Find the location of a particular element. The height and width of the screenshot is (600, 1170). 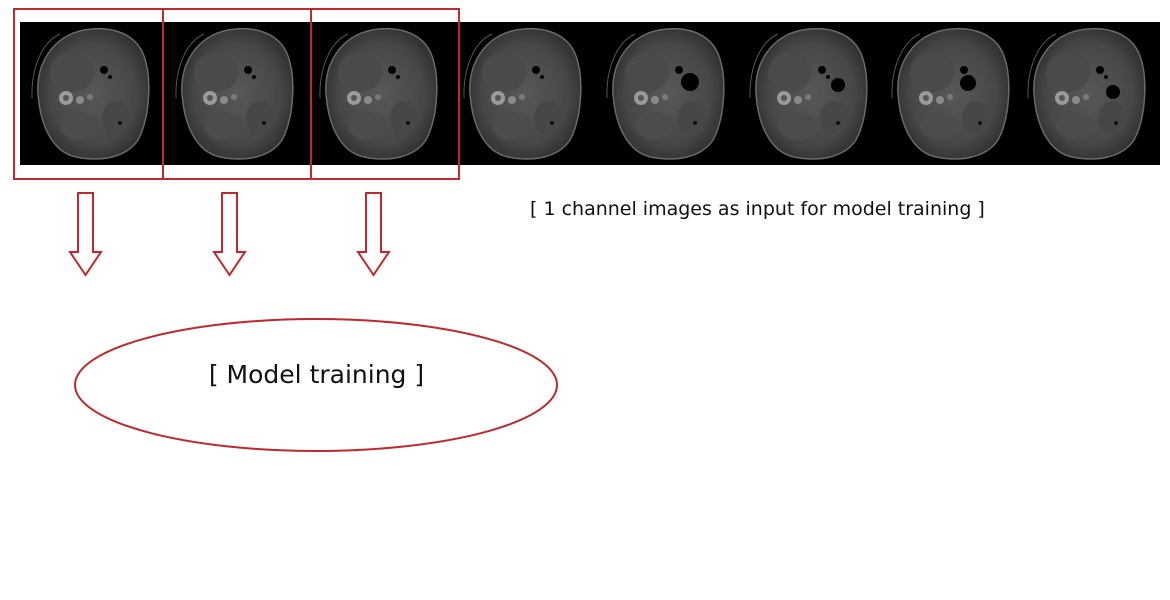

selection-box is located at coordinates (385, 94).